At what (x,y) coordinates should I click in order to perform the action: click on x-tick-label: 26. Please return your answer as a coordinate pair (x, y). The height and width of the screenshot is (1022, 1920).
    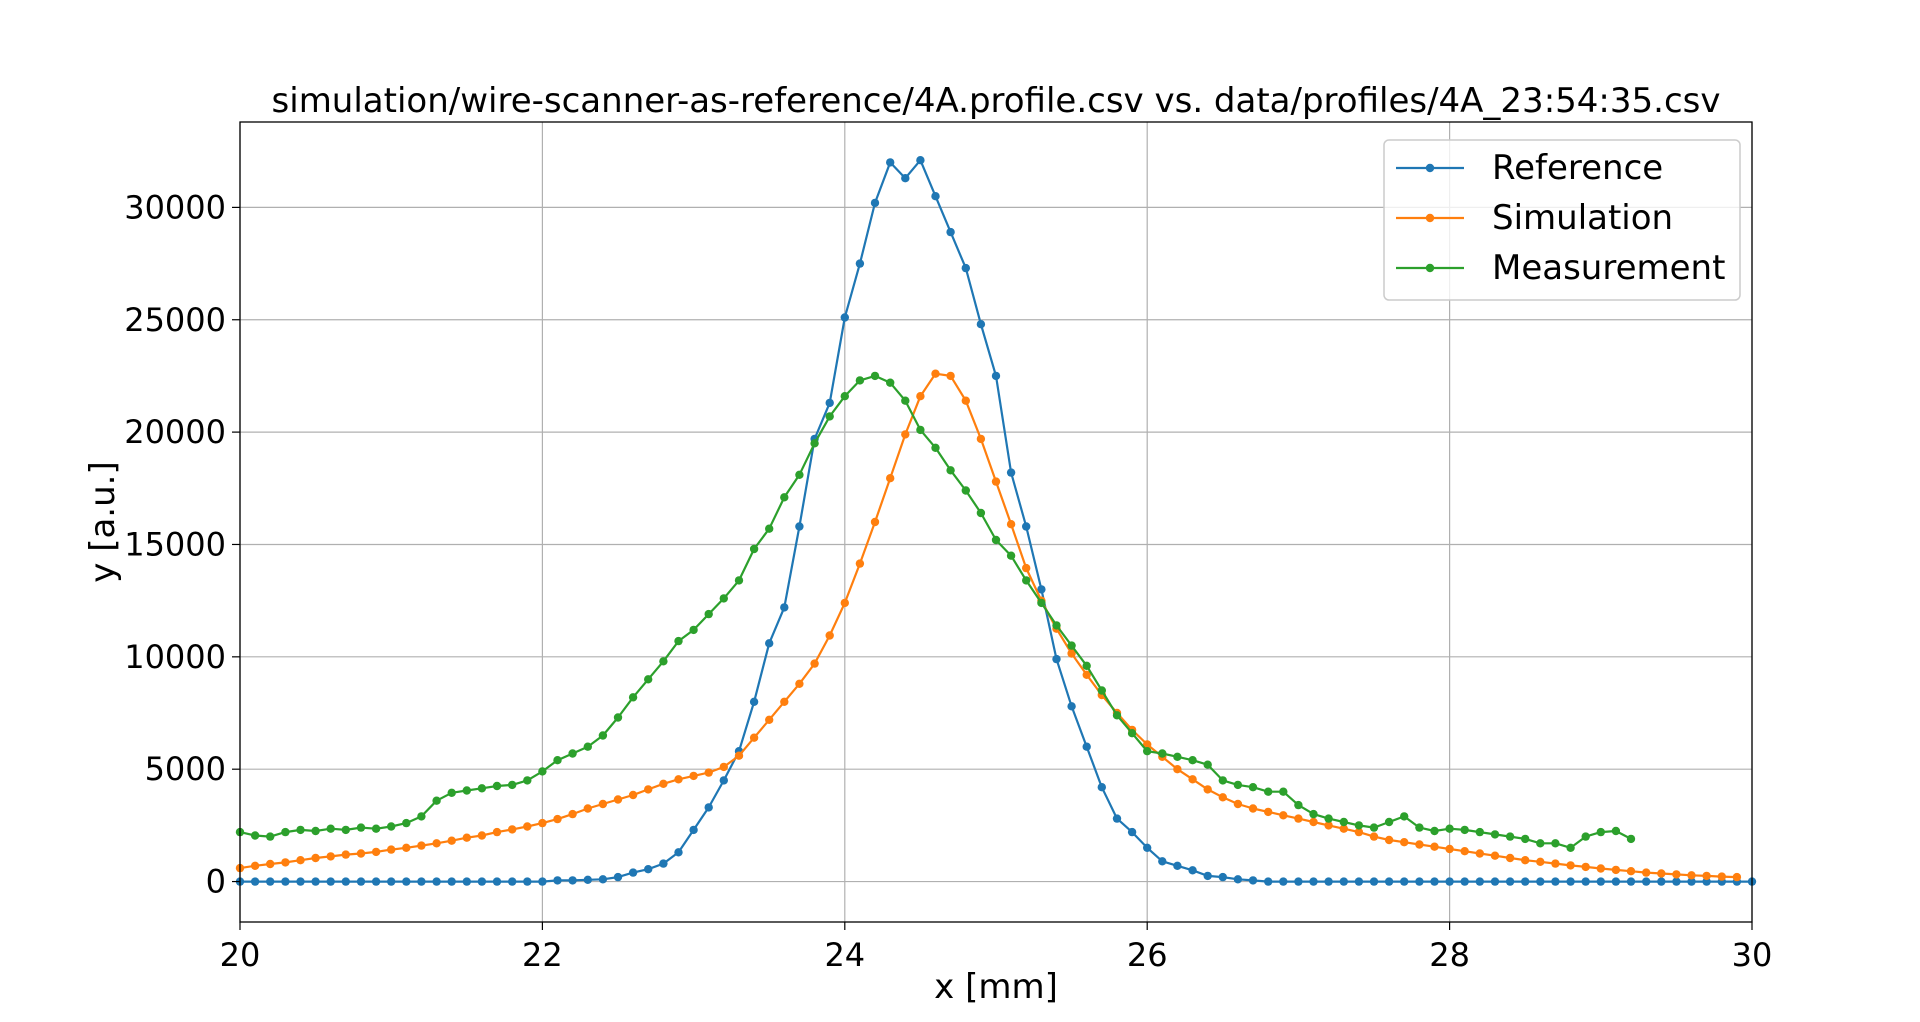
    Looking at the image, I should click on (1147, 955).